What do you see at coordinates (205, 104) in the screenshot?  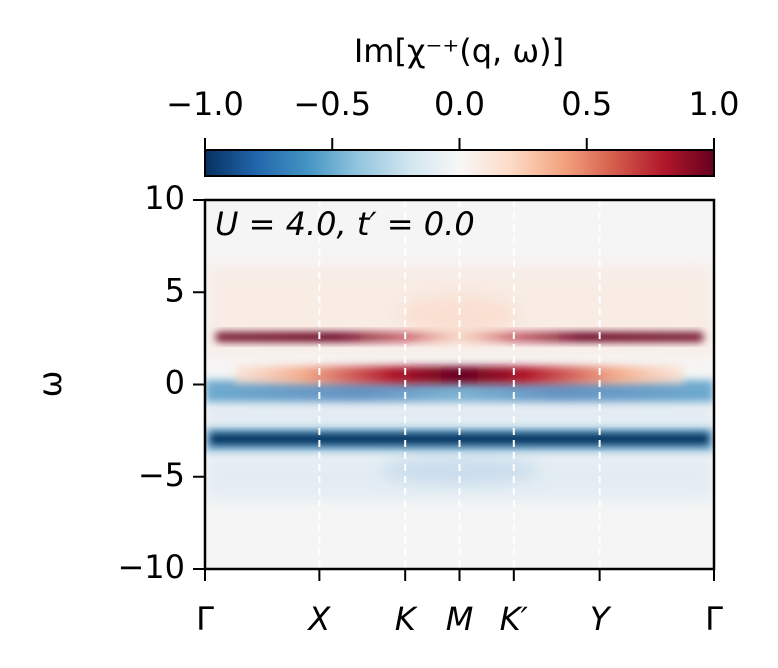 I see `colorbar-tick-label: −1.0` at bounding box center [205, 104].